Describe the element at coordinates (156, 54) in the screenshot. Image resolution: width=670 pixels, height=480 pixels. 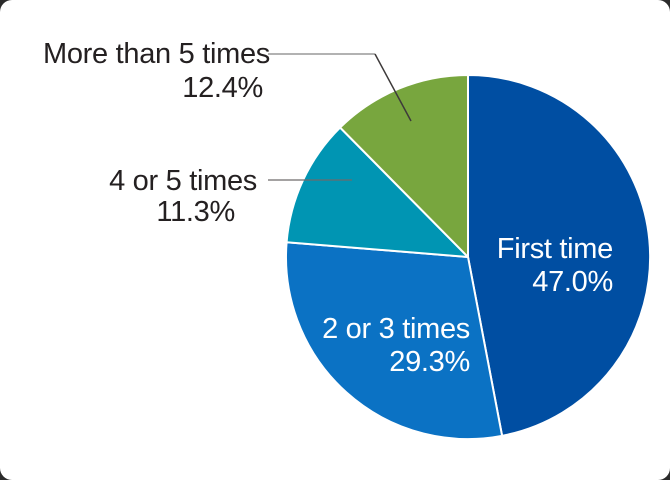
I see `label-more-than-5-times: More than 5 times` at that location.